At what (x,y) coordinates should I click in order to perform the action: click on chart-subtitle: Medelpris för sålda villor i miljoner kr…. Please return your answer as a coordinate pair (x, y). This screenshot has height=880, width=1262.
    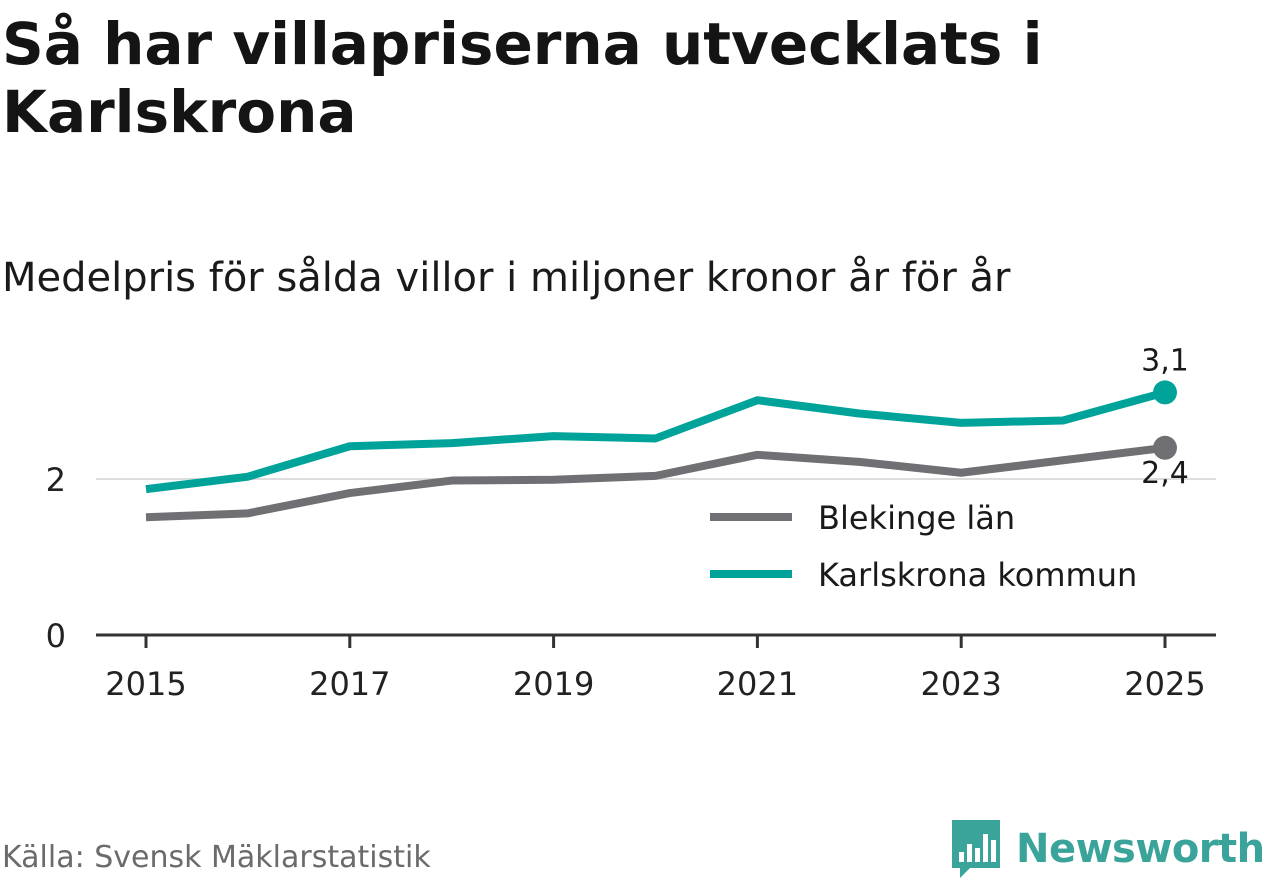
    Looking at the image, I should click on (506, 278).